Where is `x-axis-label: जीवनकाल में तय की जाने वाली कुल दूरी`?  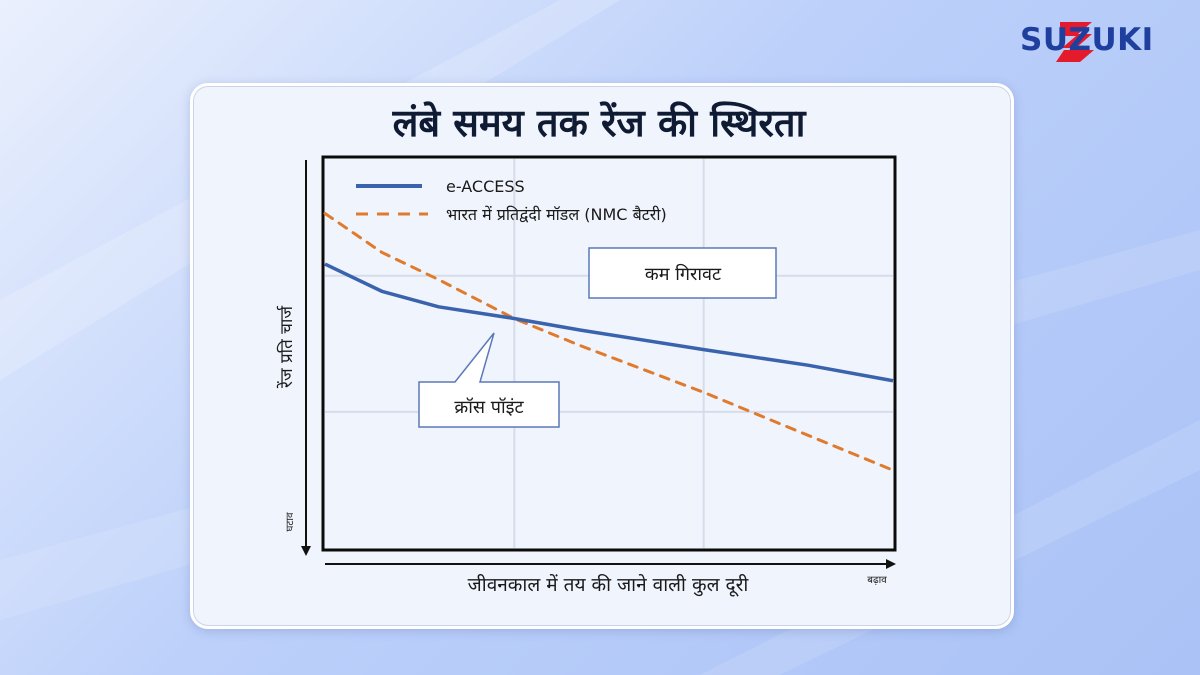
x-axis-label: जीवनकाल में तय की जाने वाली कुल दूरी is located at coordinates (609, 585).